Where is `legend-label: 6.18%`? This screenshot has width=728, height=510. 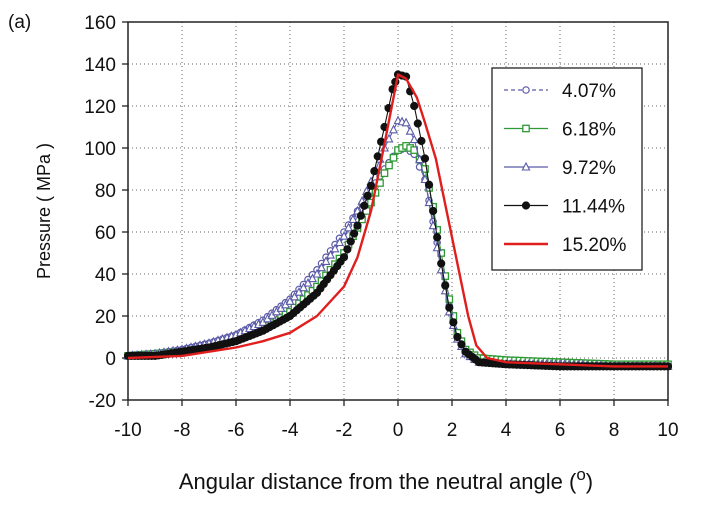 legend-label: 6.18% is located at coordinates (589, 130).